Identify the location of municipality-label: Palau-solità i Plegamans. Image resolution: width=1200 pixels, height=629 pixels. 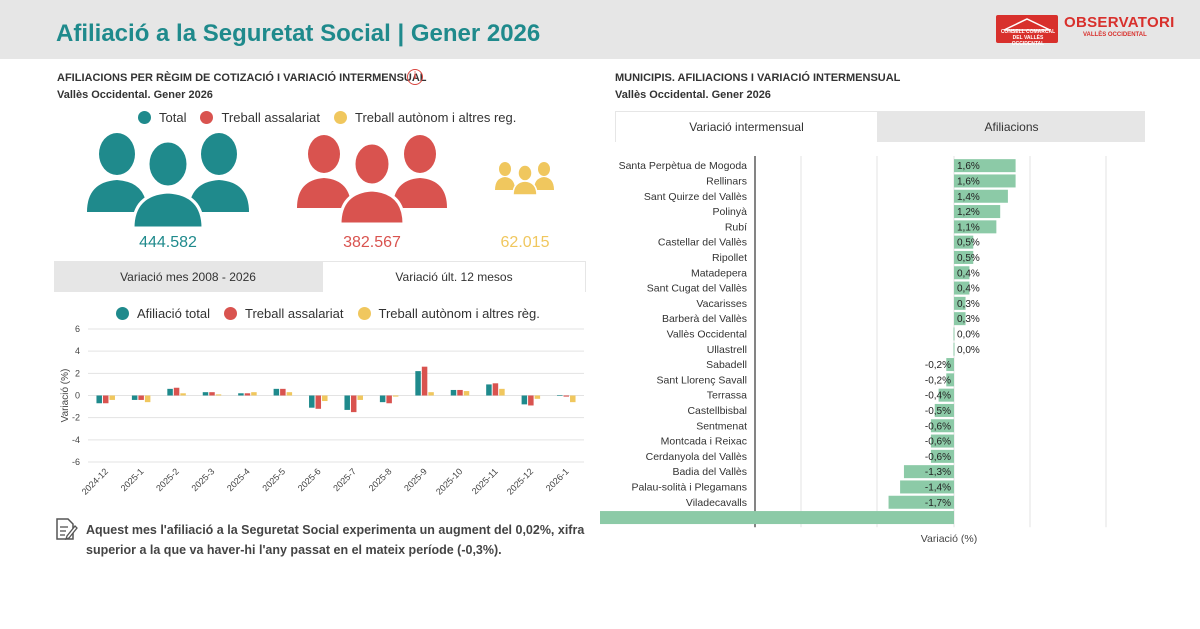
(689, 487).